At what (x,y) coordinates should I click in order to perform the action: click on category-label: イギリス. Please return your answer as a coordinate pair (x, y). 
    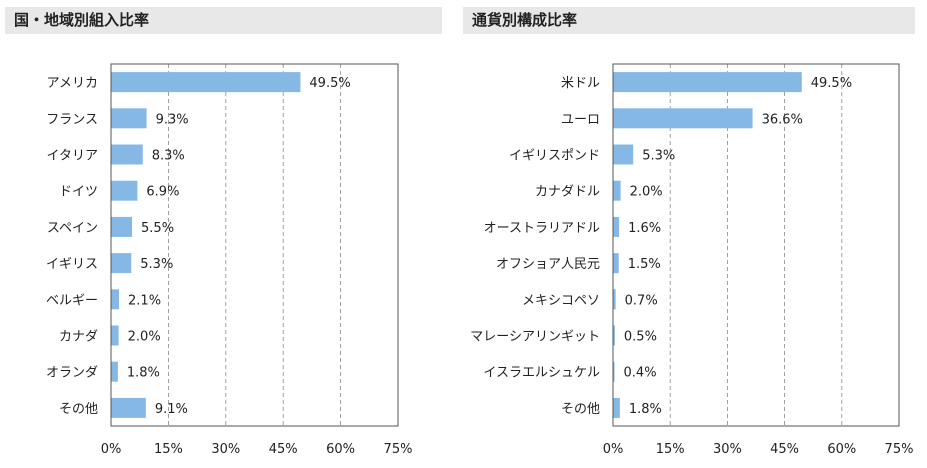
    Looking at the image, I should click on (72, 264).